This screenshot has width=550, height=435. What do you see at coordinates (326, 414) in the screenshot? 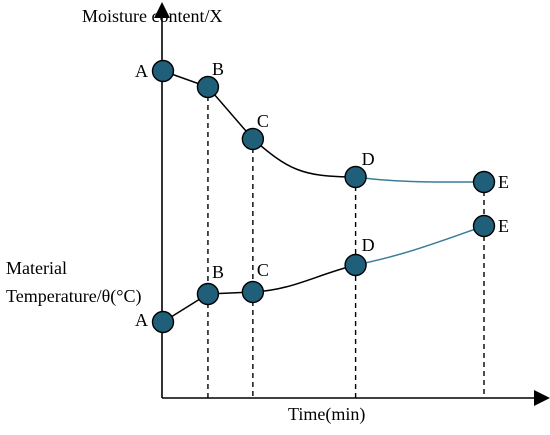
I see `x-axis-title: Time(min)` at bounding box center [326, 414].